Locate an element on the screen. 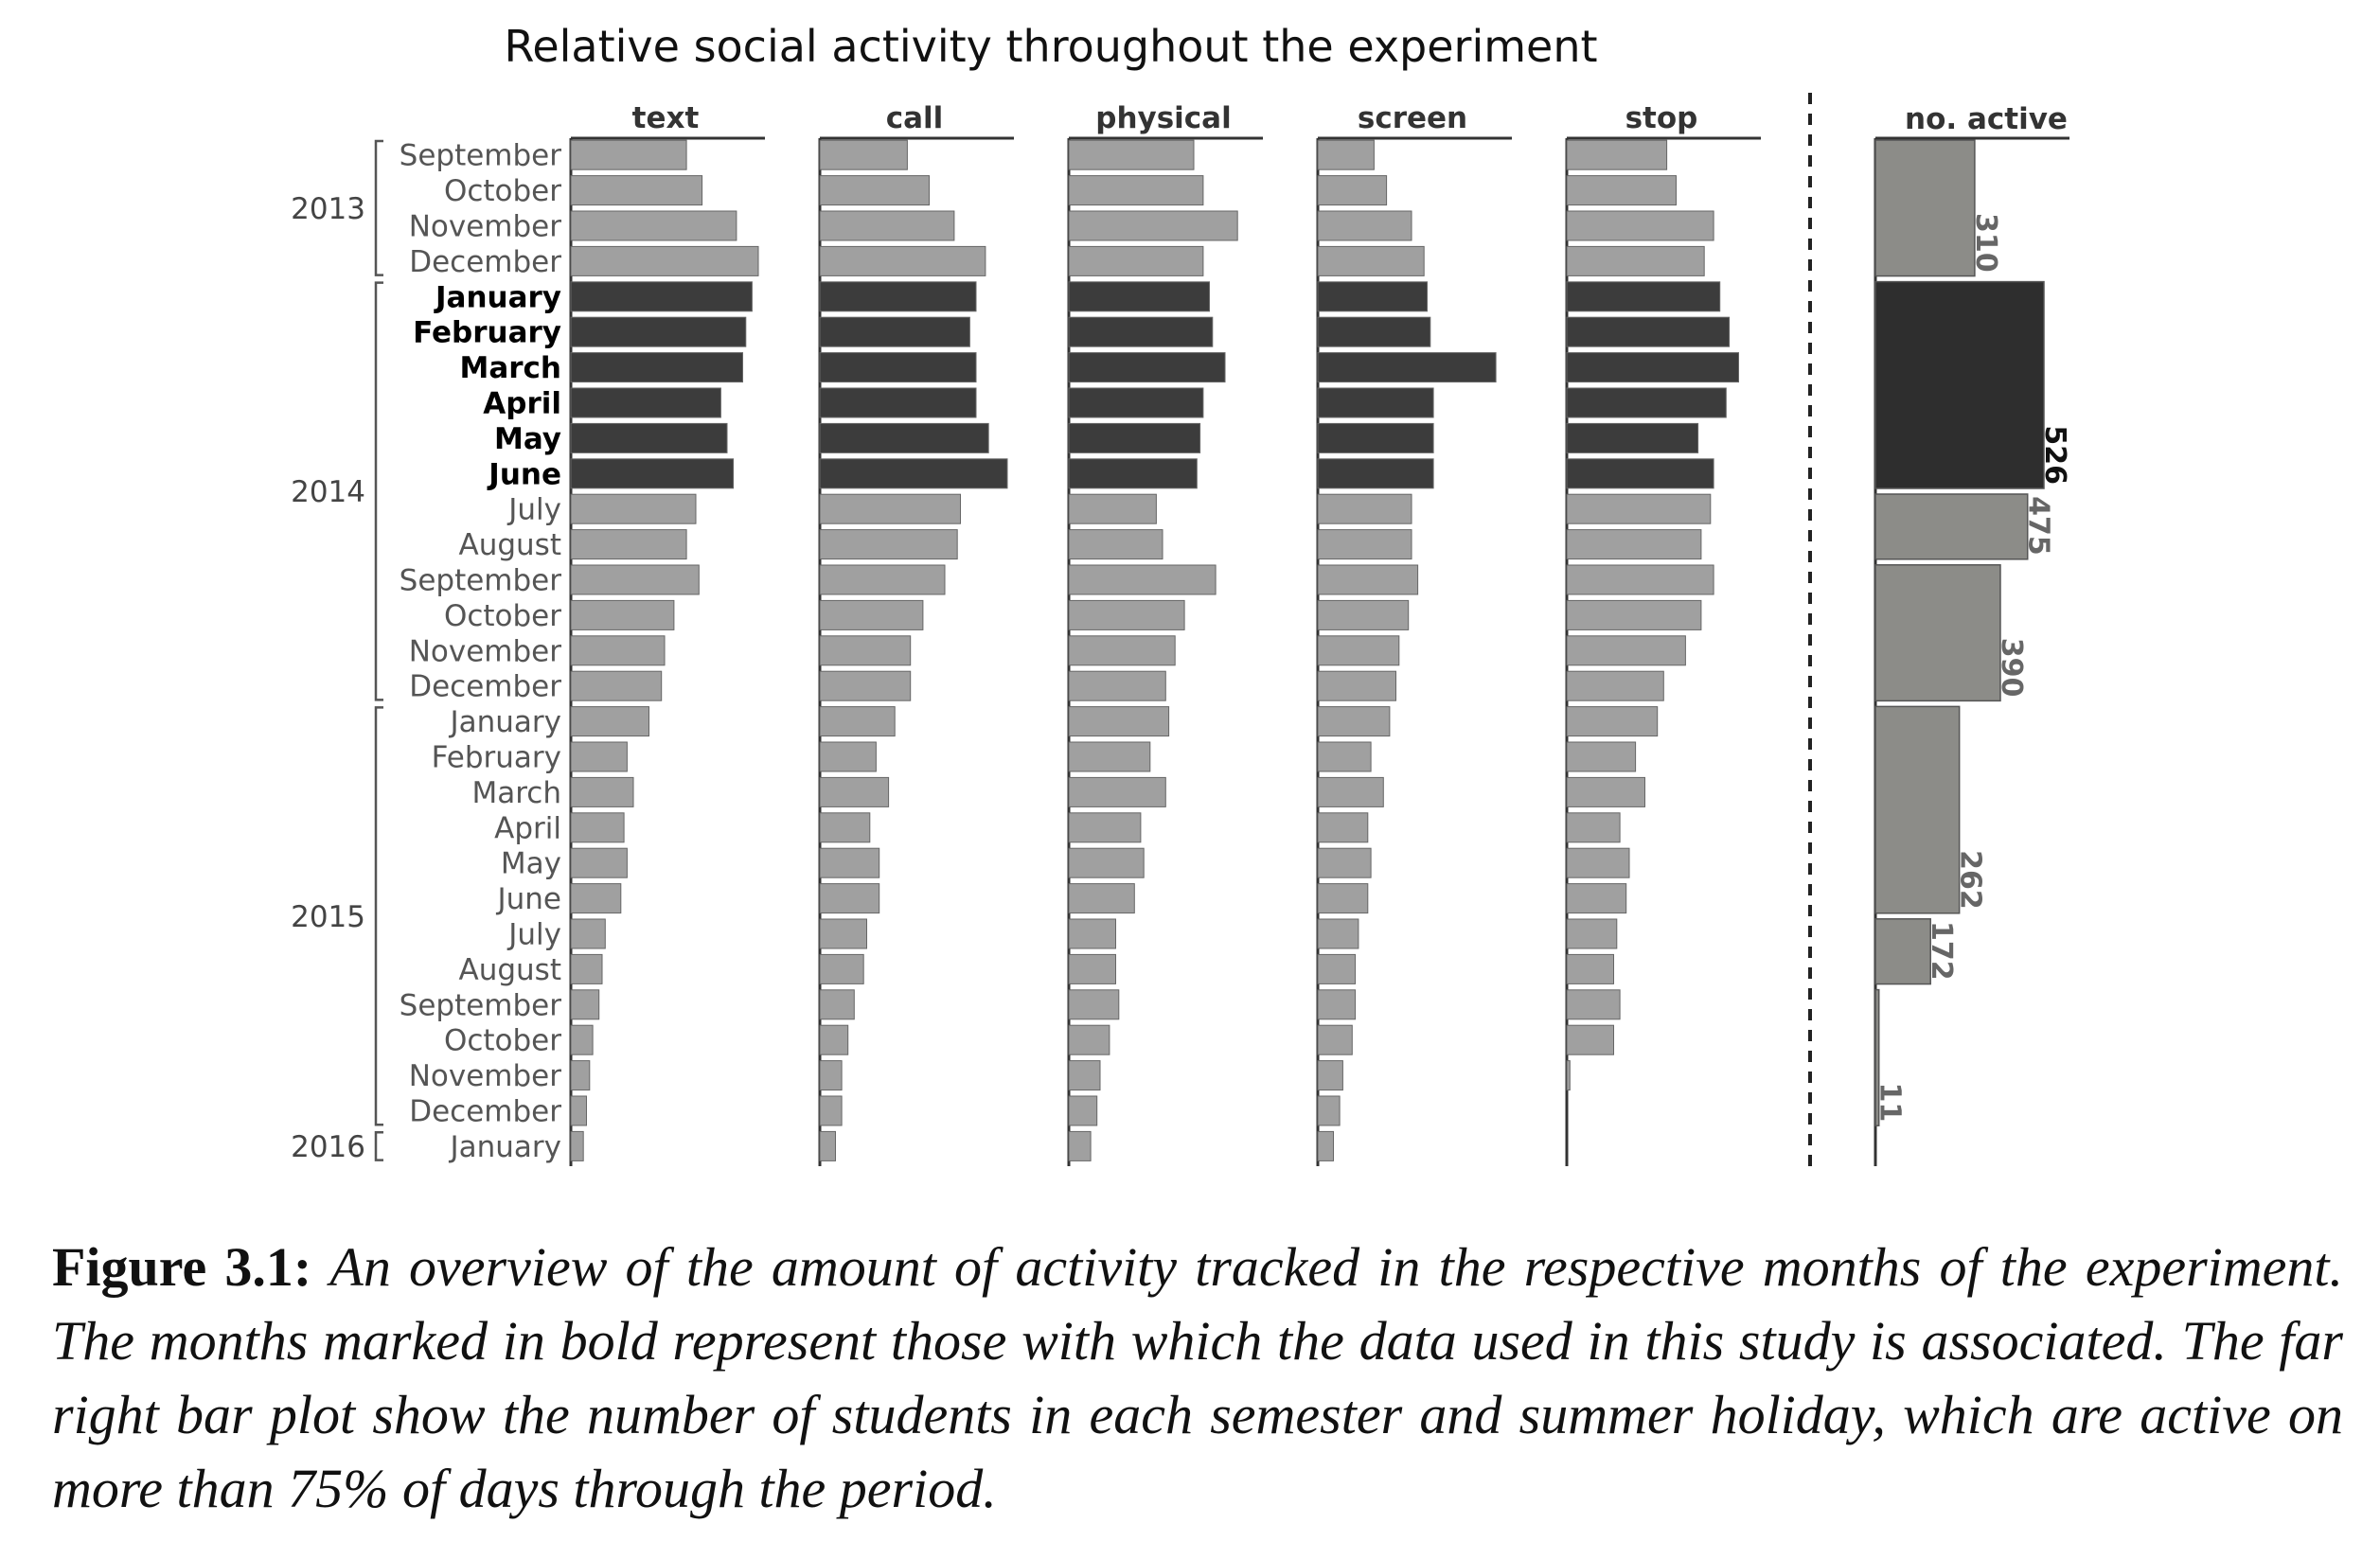 The height and width of the screenshot is (1541, 2380). month-label: May is located at coordinates (531, 864).